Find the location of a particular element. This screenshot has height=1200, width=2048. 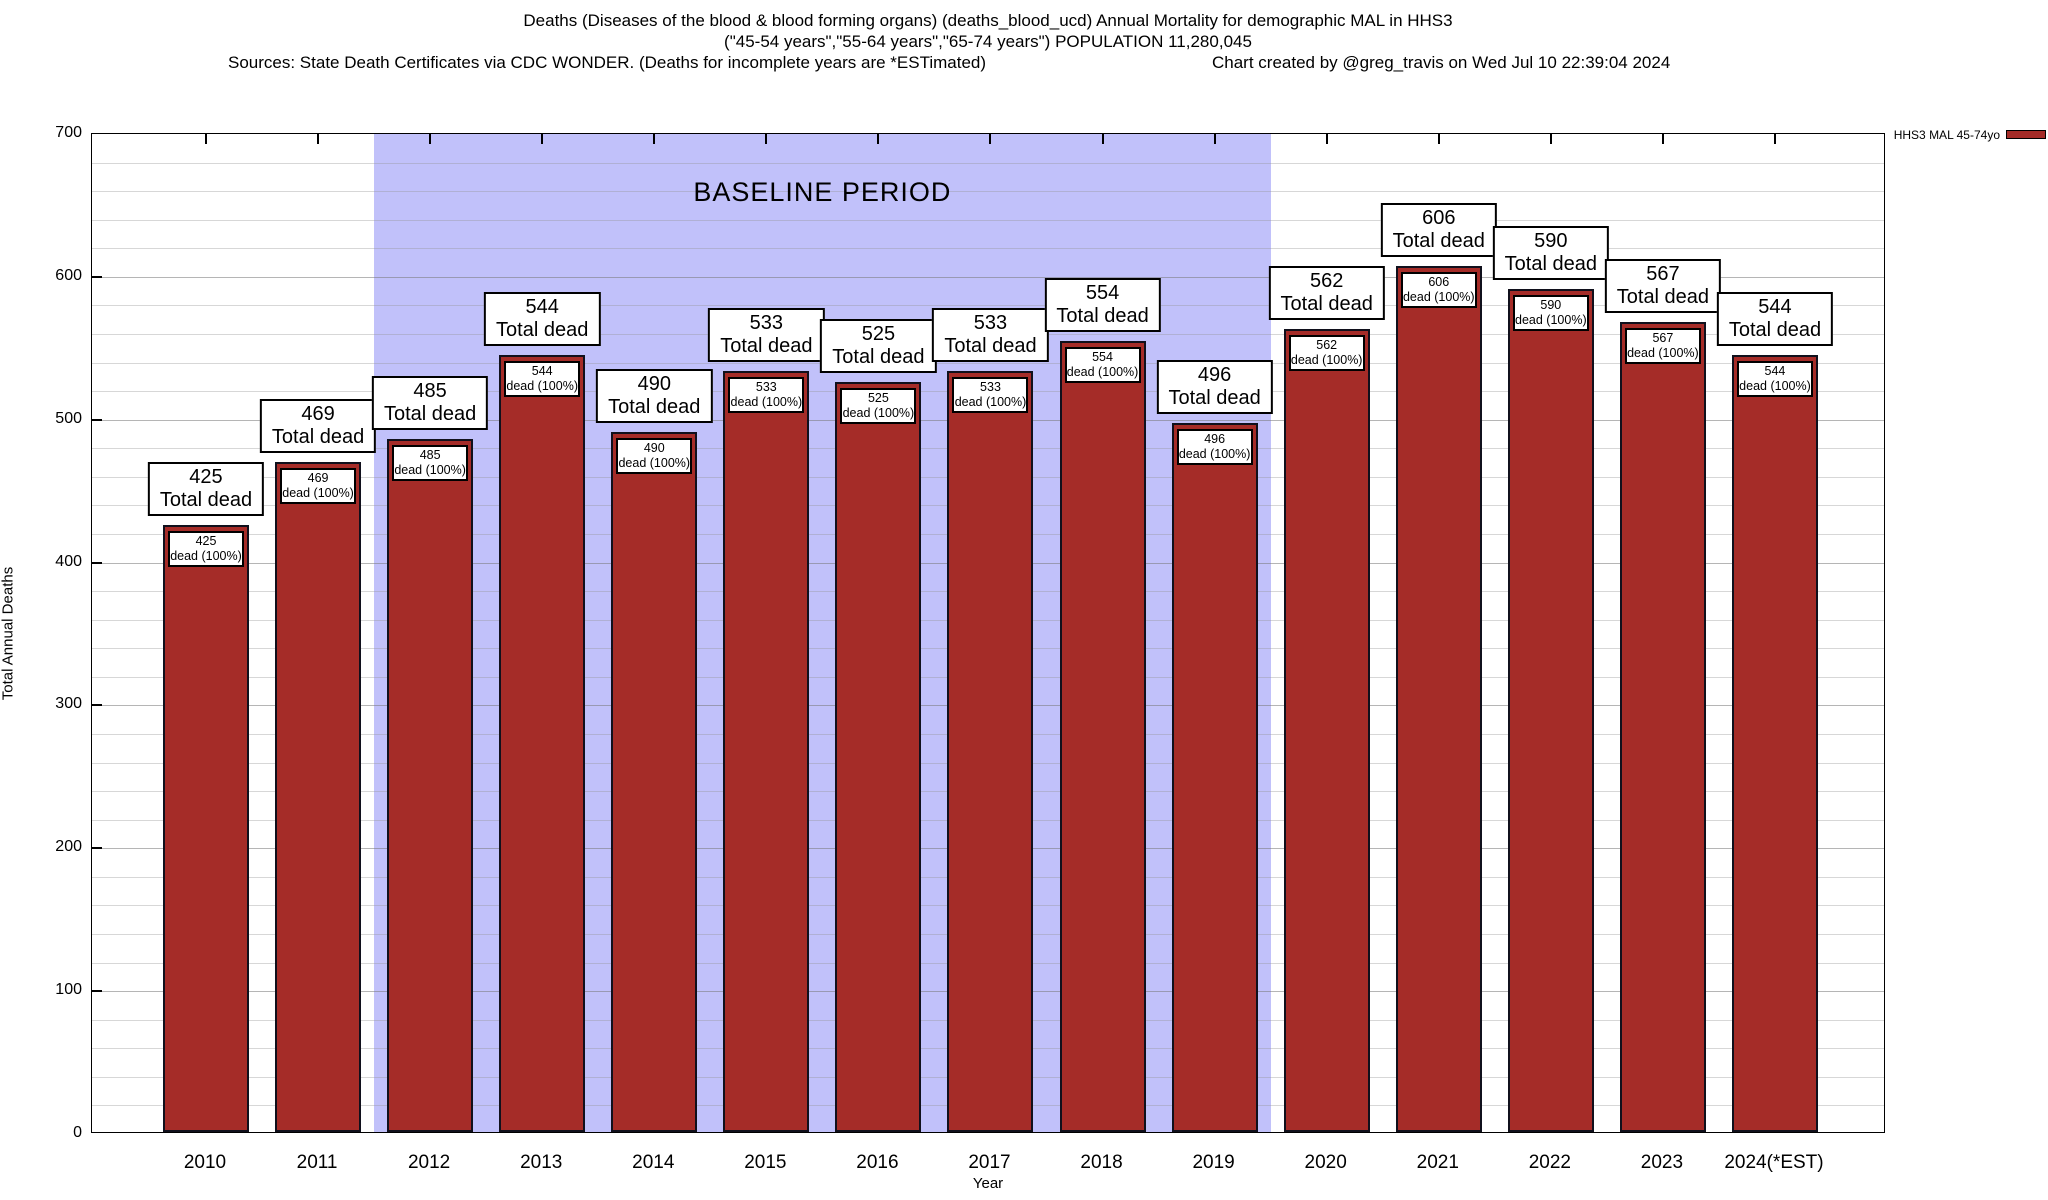

bar-inner-label-2012: 485 dead (100%) is located at coordinates (430, 463).